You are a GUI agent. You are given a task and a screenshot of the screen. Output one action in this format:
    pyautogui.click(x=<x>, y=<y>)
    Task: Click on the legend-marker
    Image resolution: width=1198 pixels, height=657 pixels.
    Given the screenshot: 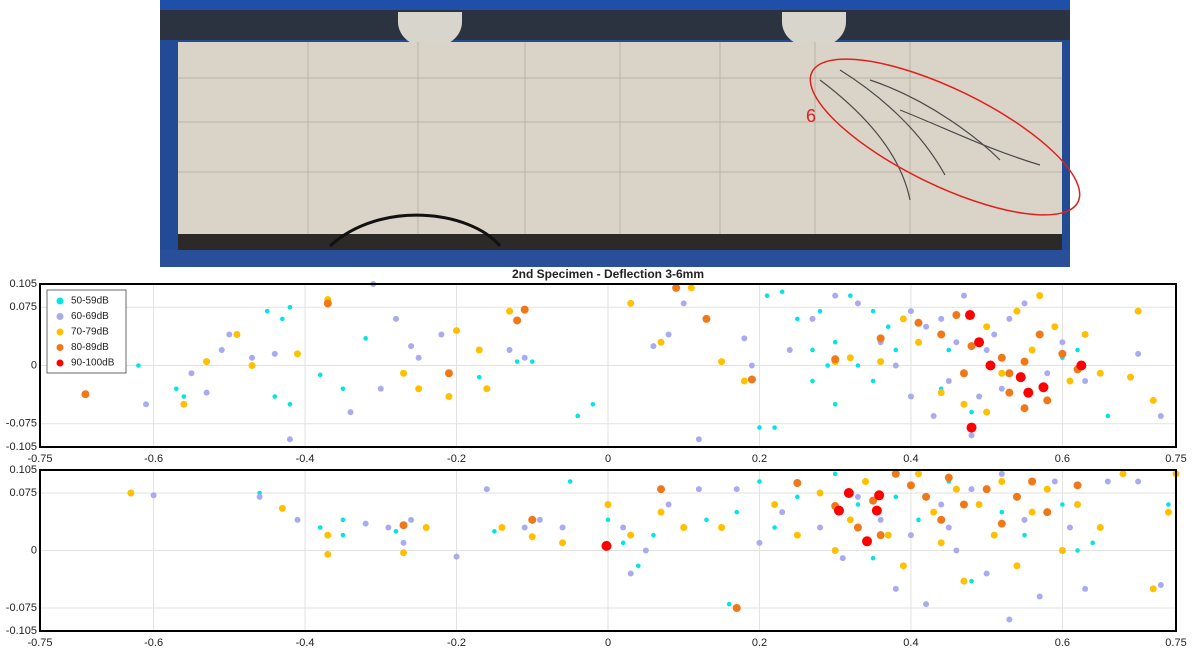 What is the action you would take?
    pyautogui.click(x=60, y=363)
    